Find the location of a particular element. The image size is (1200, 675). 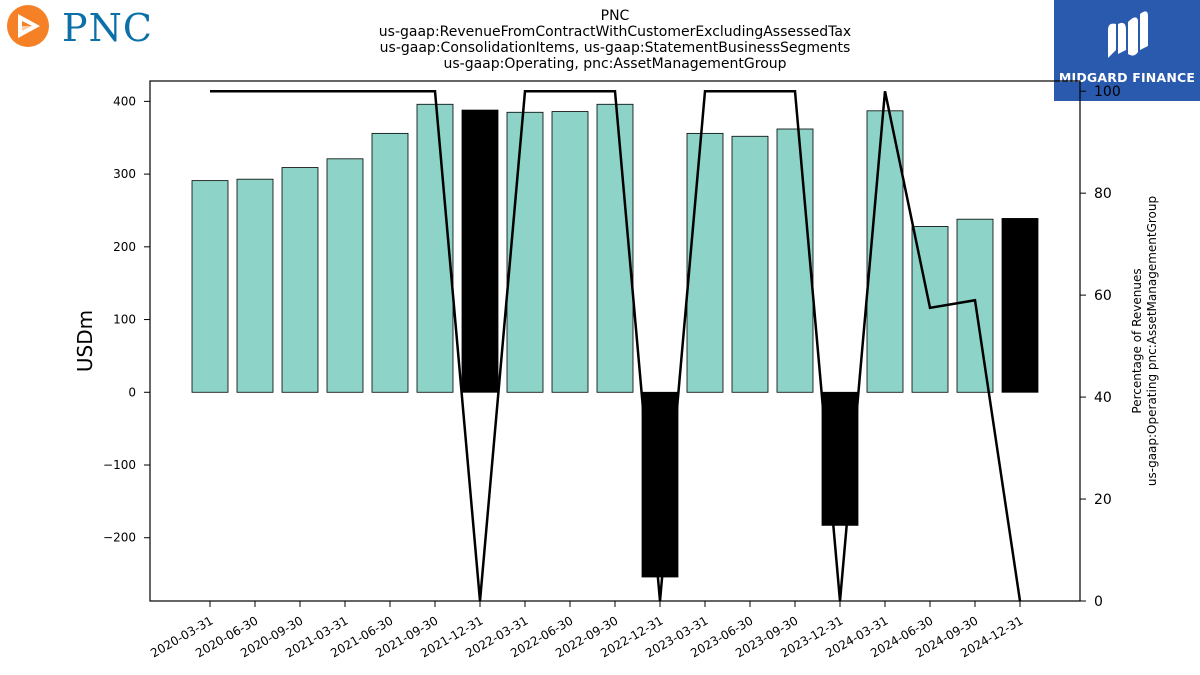

y2-tick-label: 100 is located at coordinates (1107, 92).